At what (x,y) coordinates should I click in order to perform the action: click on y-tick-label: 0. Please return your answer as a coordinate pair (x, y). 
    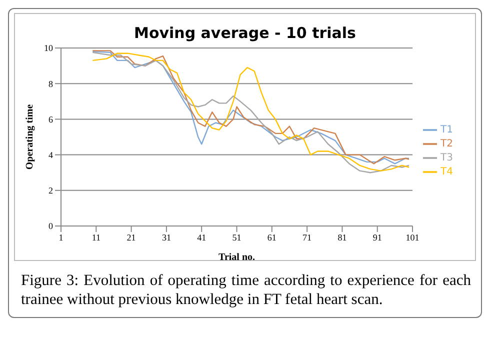
    Looking at the image, I should click on (51, 226).